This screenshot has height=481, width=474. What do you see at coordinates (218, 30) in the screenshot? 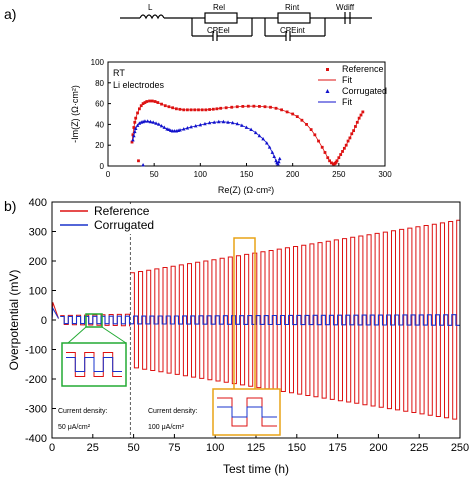
I see `circuit-label-cpeel: CPEel` at bounding box center [218, 30].